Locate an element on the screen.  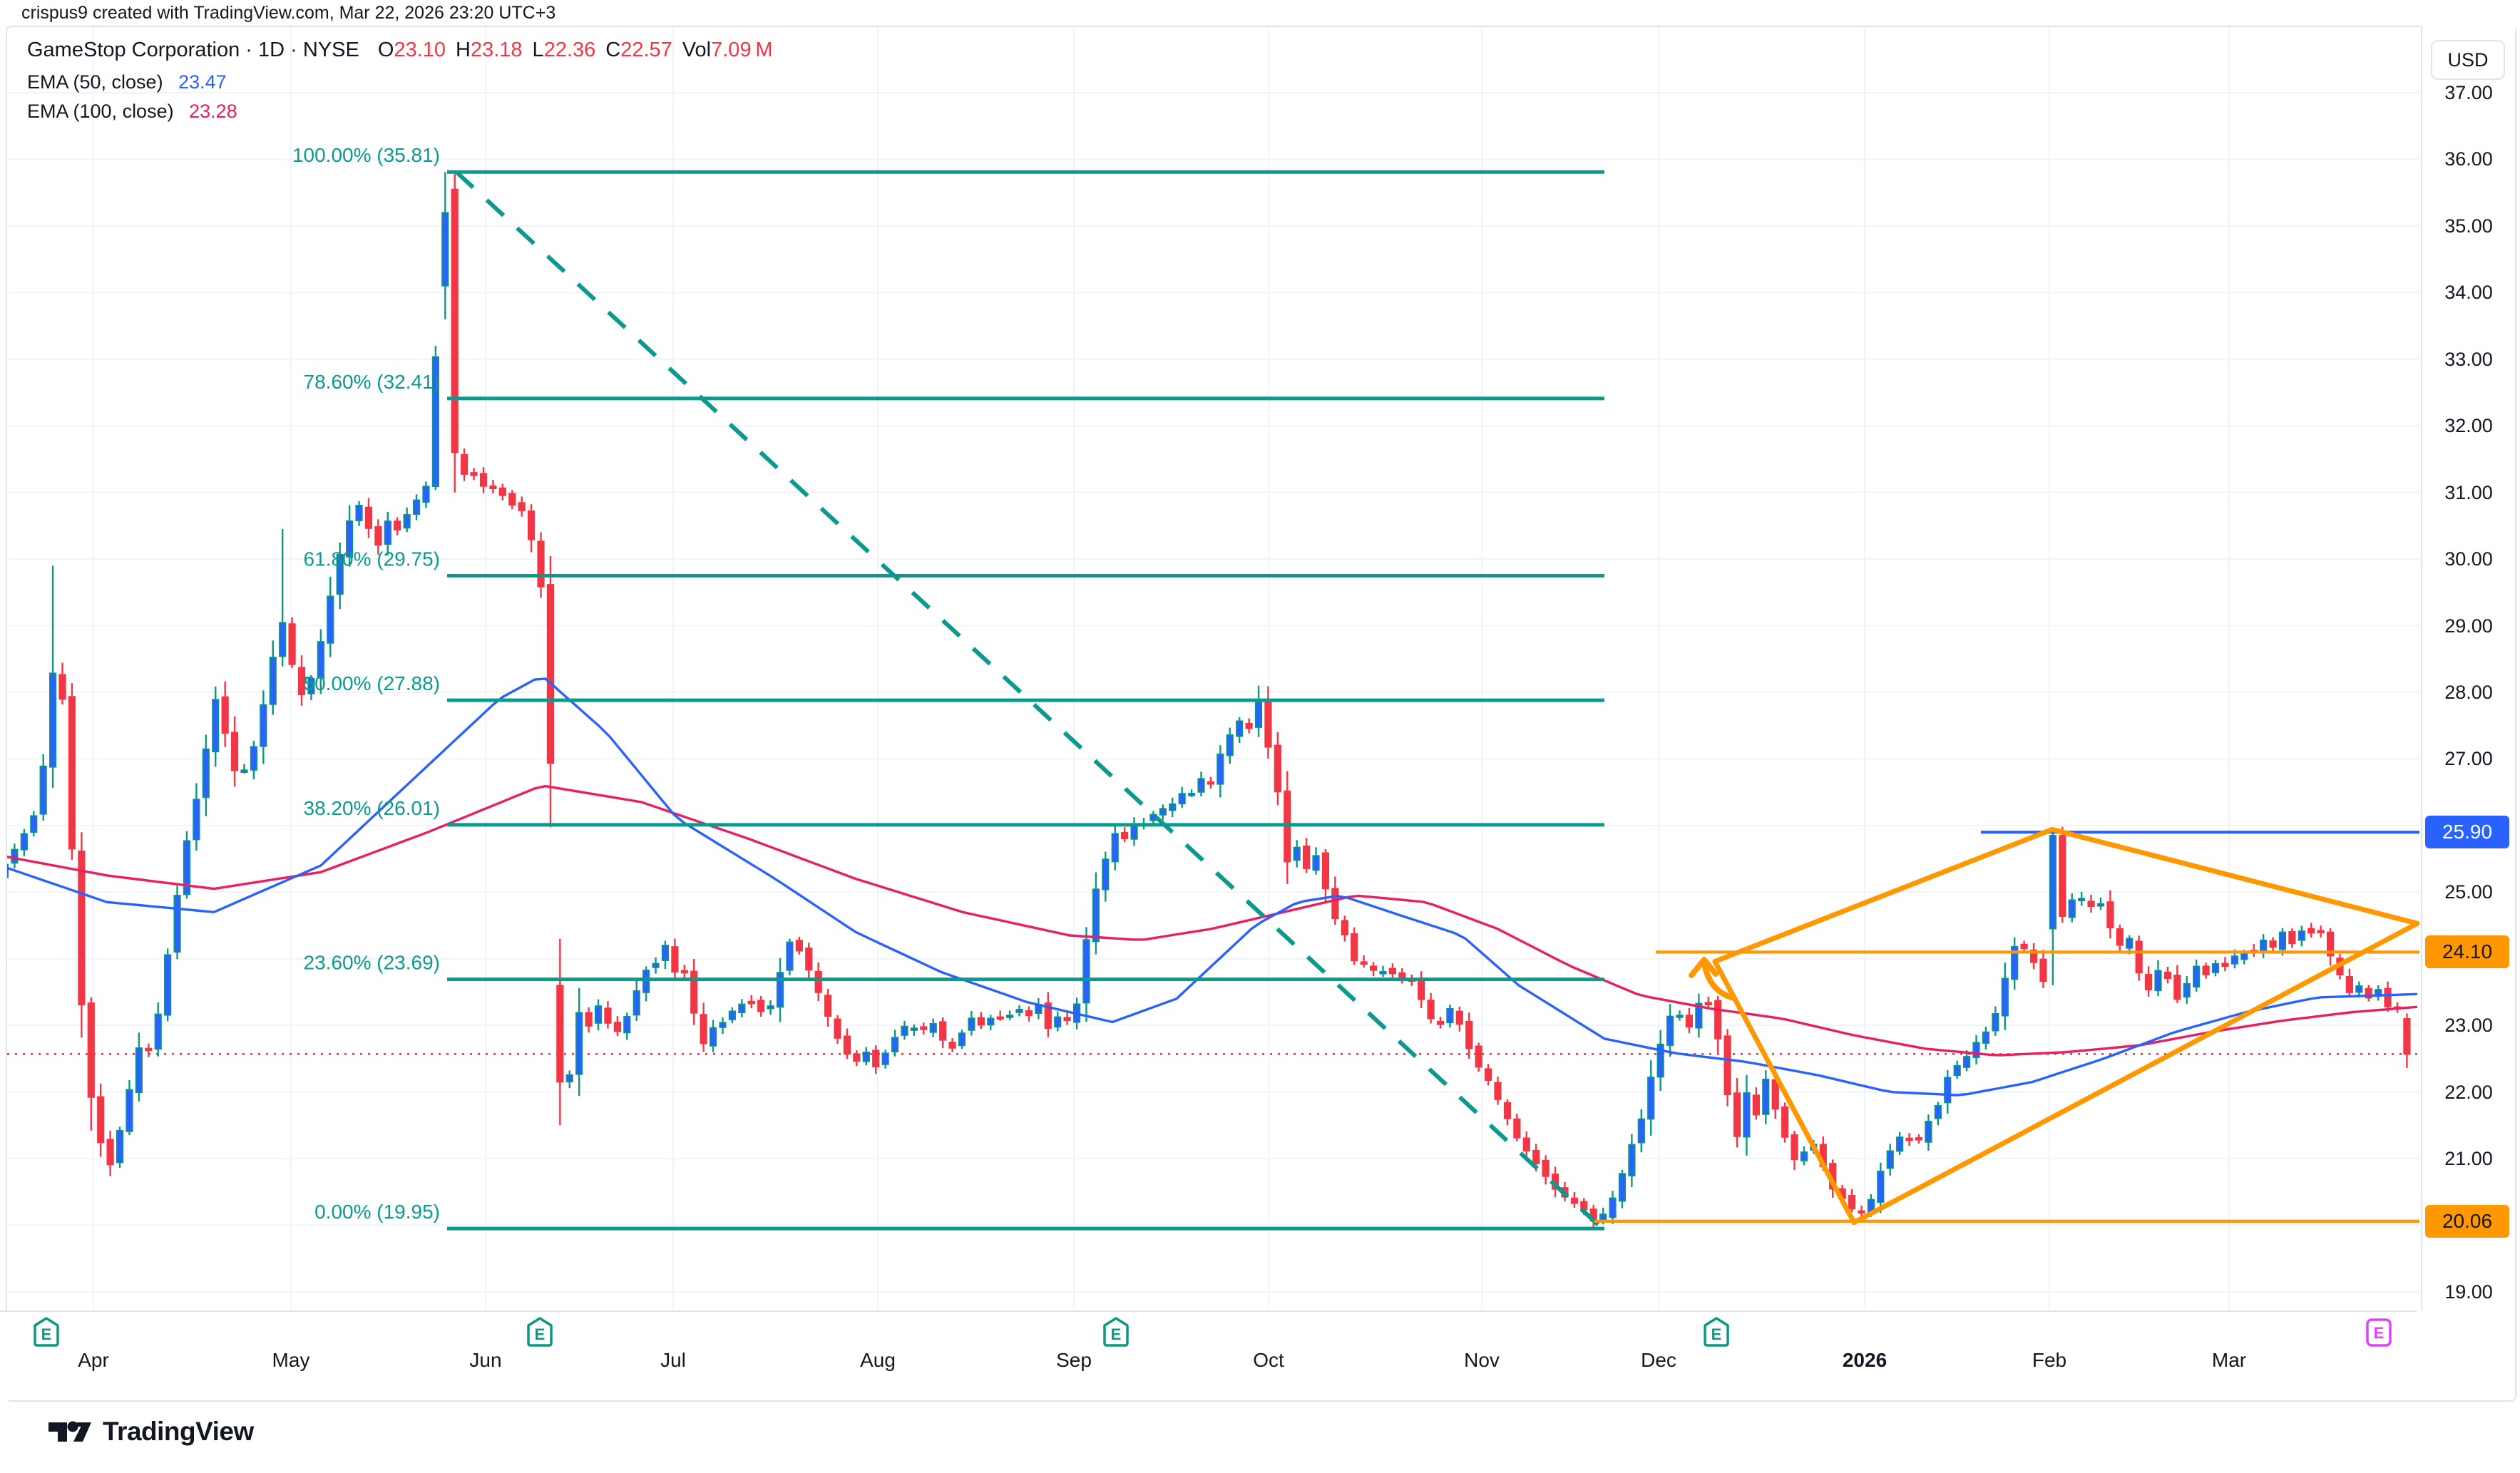
arrow-annotation is located at coordinates (1719, 981).